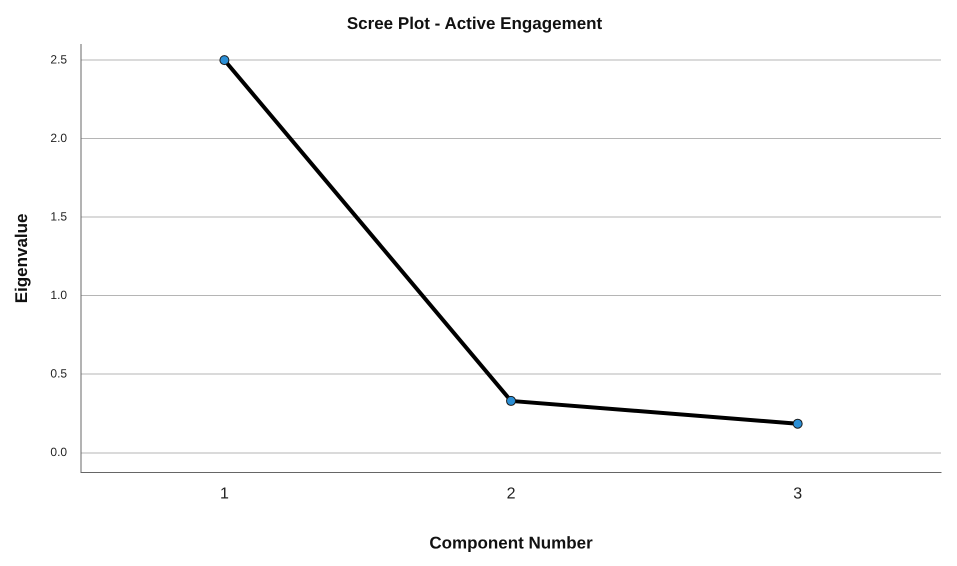  What do you see at coordinates (224, 493) in the screenshot?
I see `x-tick-label: 1` at bounding box center [224, 493].